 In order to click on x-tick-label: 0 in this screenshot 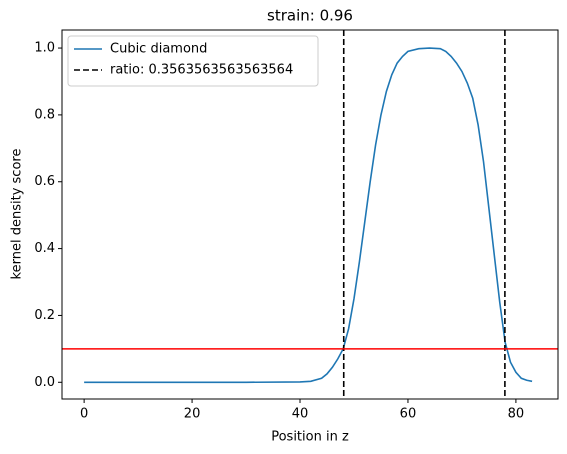, I will do `click(84, 414)`.